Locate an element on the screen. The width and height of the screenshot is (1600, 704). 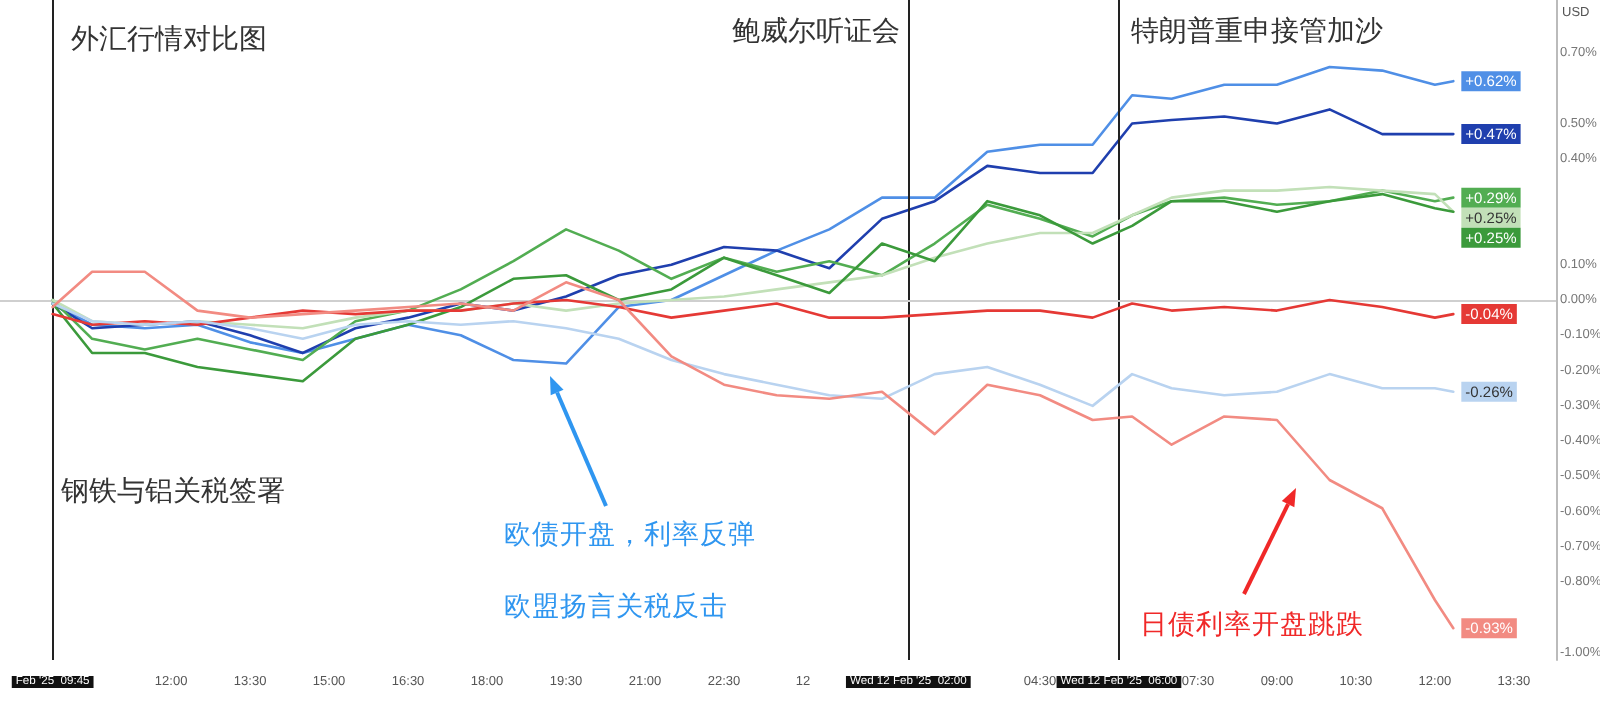
ref-line-label: 钢铁与铝关税签署 is located at coordinates (171, 490).